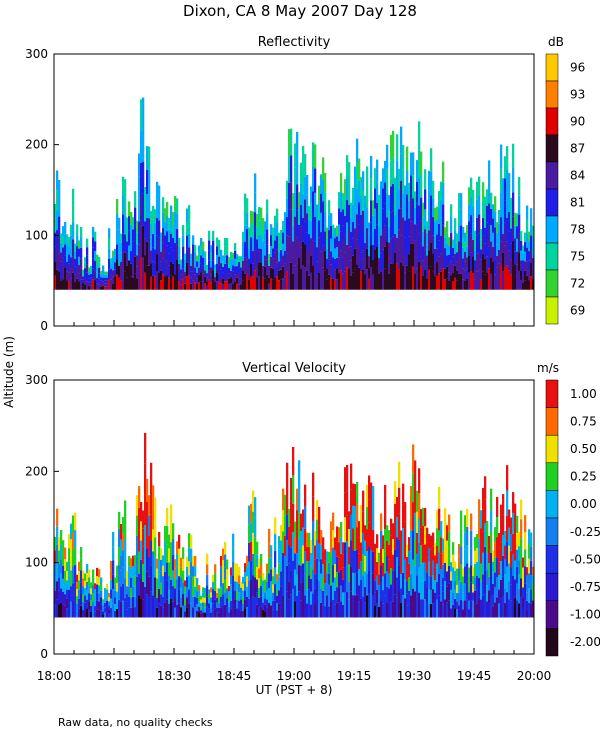 Image resolution: width=600 pixels, height=750 pixels. I want to click on colorbar-label: 1.00, so click(583, 394).